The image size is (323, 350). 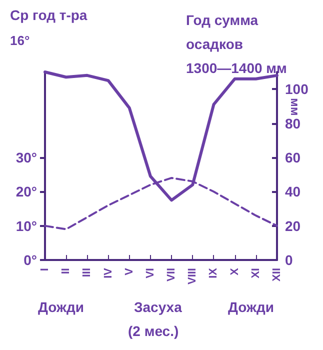 What do you see at coordinates (129, 271) in the screenshot?
I see `x-tick-label: V` at bounding box center [129, 271].